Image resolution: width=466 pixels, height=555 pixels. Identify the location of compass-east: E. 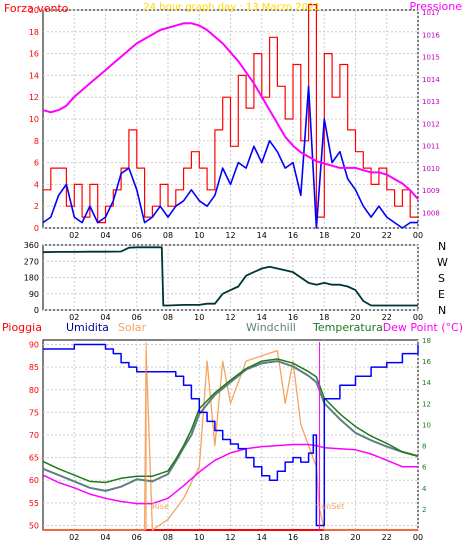
(441, 294).